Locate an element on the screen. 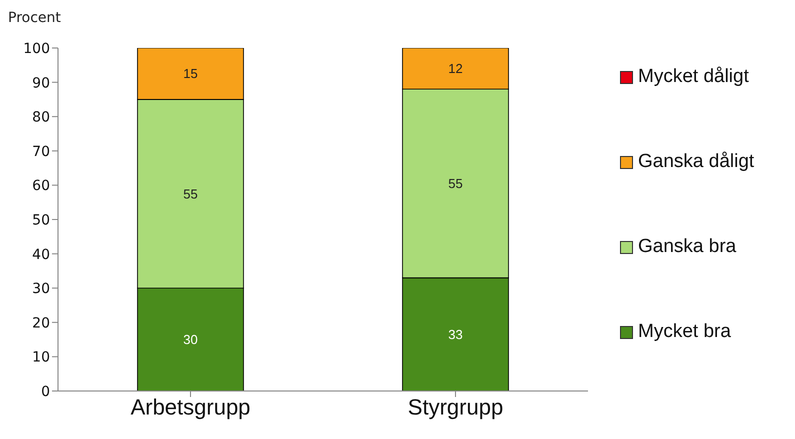 Image resolution: width=795 pixels, height=439 pixels. data-label: 30 is located at coordinates (190, 340).